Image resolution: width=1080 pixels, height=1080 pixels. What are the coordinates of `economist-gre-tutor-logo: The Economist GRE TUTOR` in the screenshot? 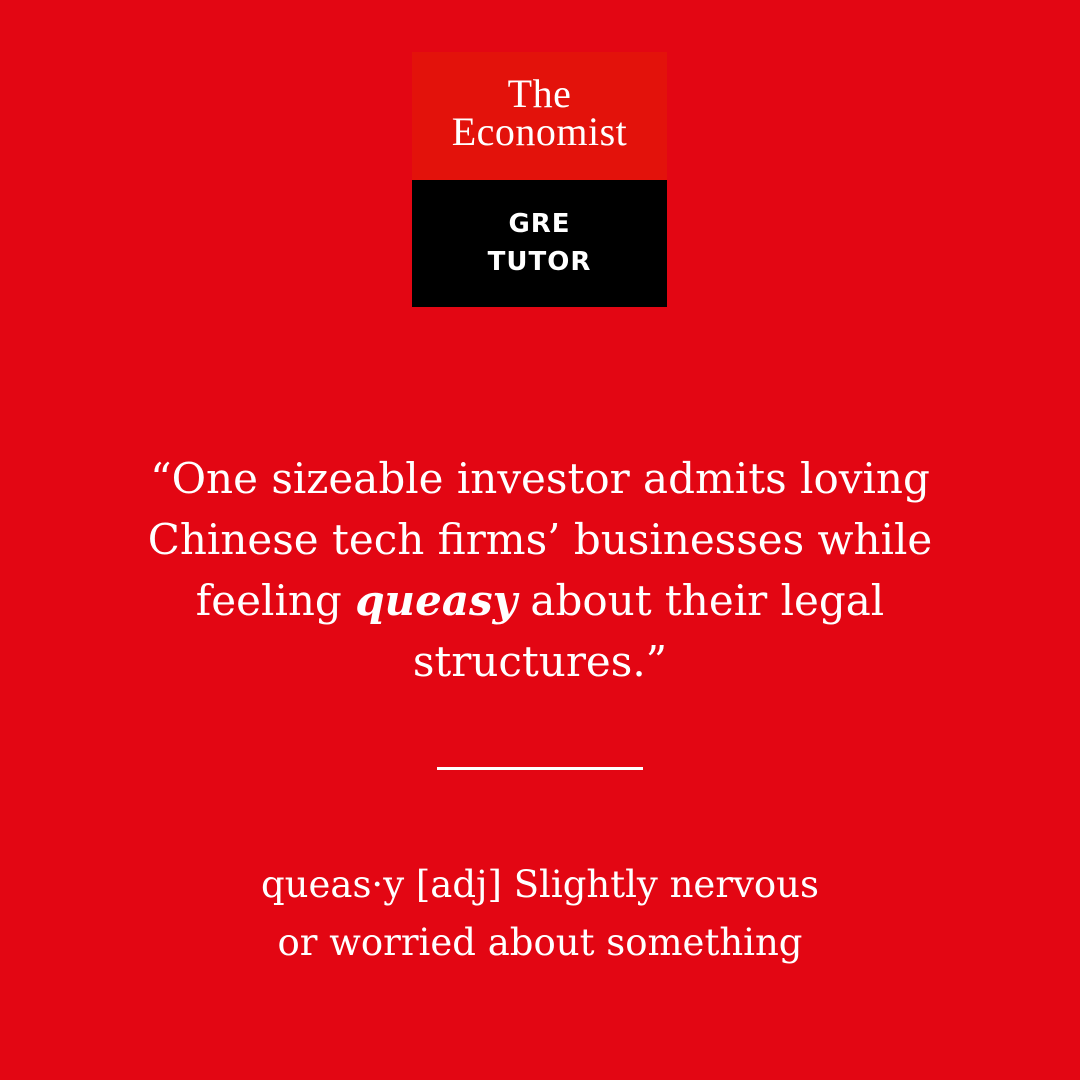 It's located at (539, 179).